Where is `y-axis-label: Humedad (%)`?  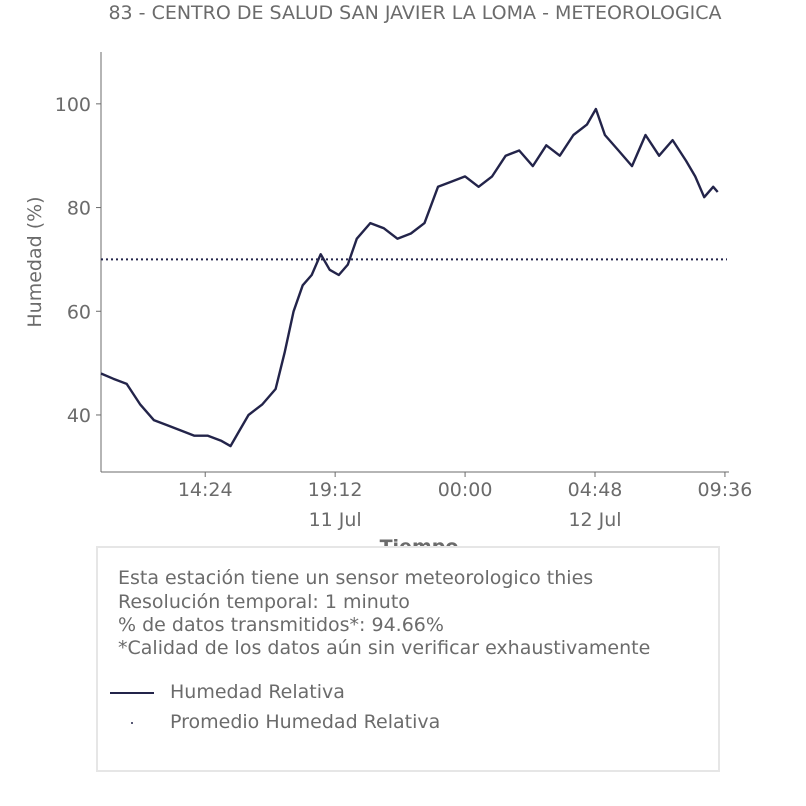
y-axis-label: Humedad (%) is located at coordinates (35, 261).